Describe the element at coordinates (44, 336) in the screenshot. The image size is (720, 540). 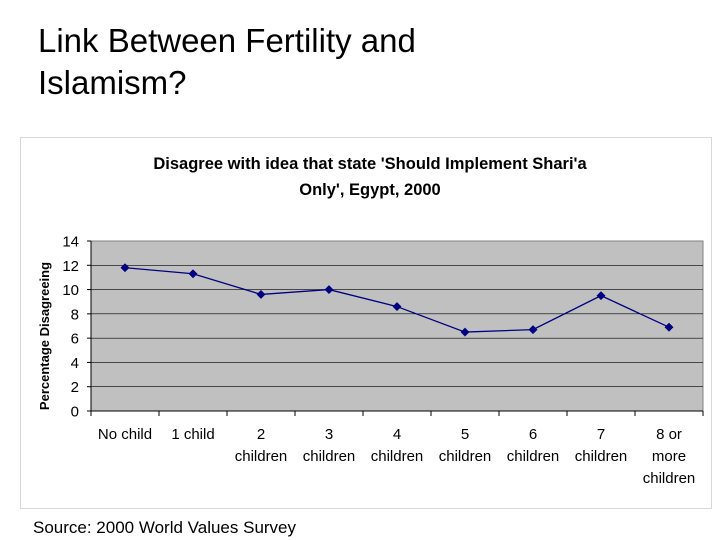
I see `y-axis-title: Percentage Disagreeing` at that location.